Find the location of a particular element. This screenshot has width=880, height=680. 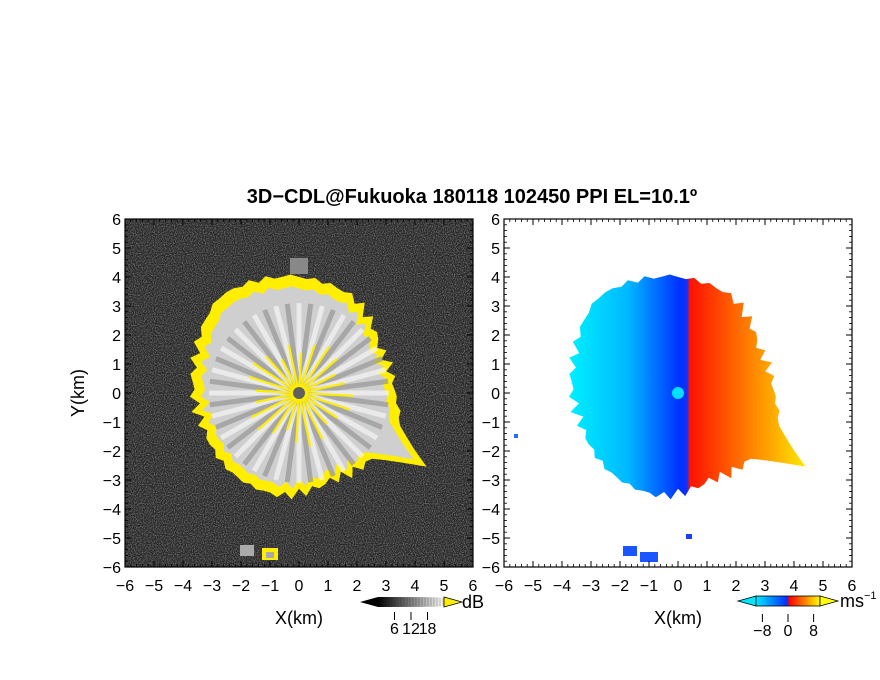

colorbar-tick-label: 18 is located at coordinates (428, 629).